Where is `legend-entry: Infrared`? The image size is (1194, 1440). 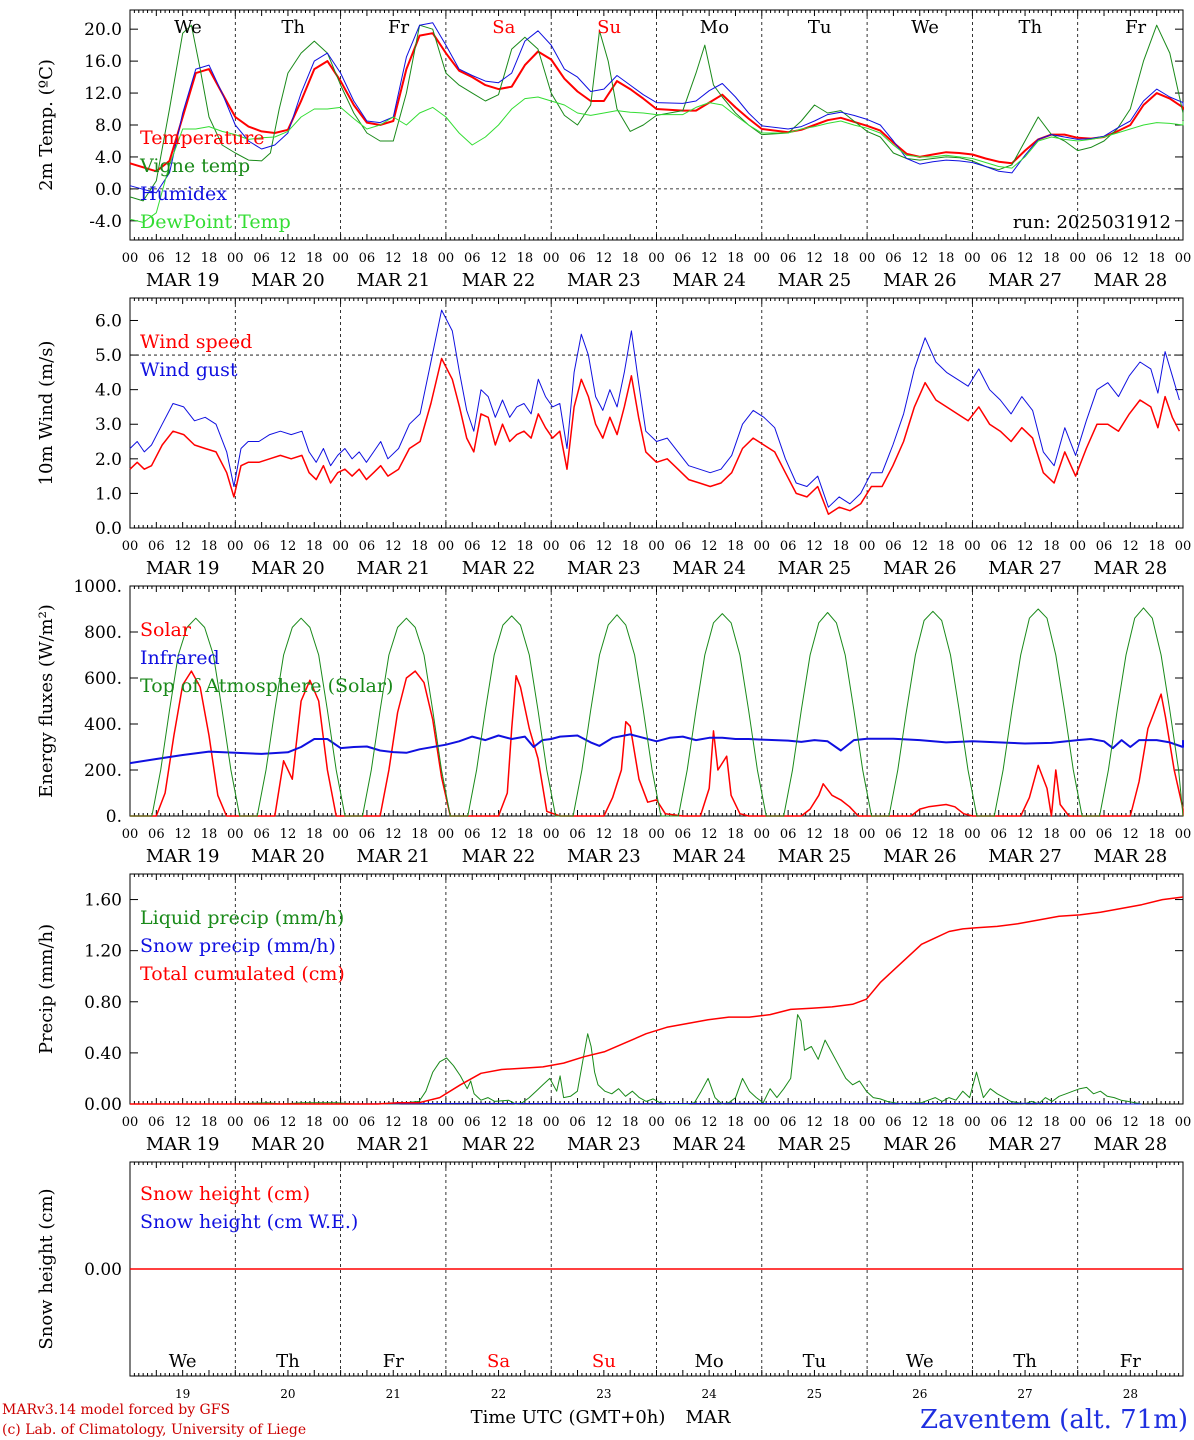 legend-entry: Infrared is located at coordinates (180, 658).